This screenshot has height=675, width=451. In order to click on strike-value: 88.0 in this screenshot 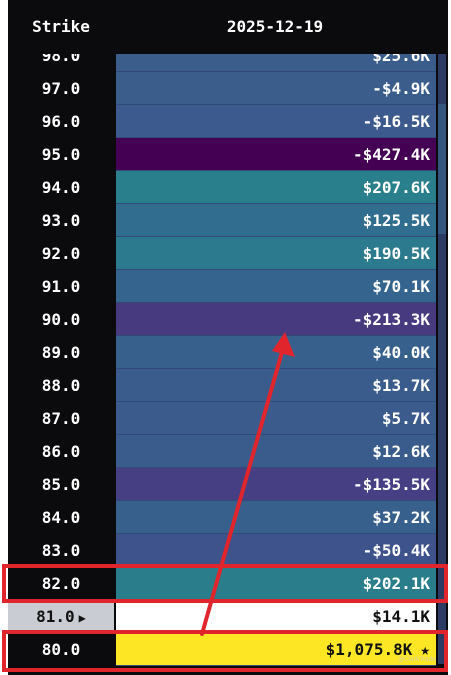, I will do `click(61, 385)`.